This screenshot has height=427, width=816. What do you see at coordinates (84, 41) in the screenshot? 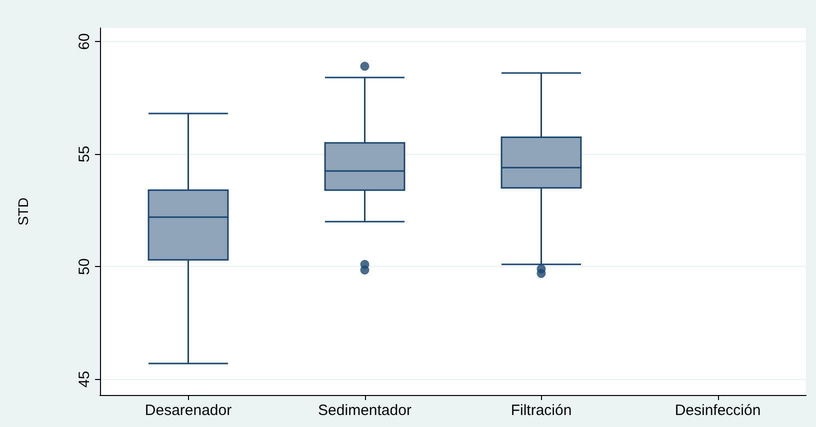
I see `y-tick-label: 60` at bounding box center [84, 41].